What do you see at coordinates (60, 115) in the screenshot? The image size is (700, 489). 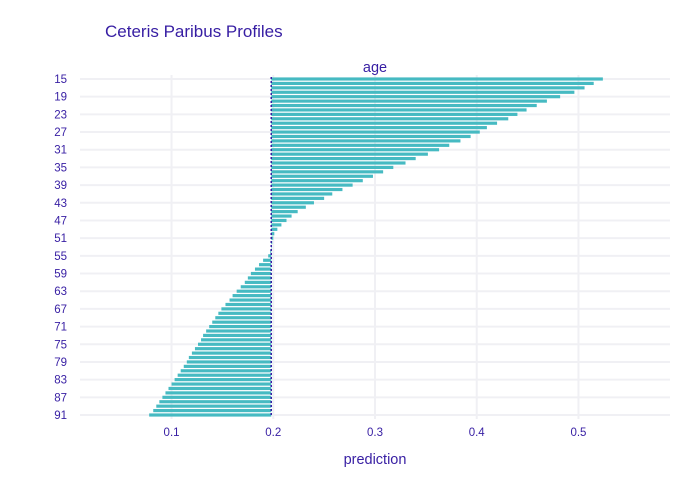 I see `y-tick-label: 23` at bounding box center [60, 115].